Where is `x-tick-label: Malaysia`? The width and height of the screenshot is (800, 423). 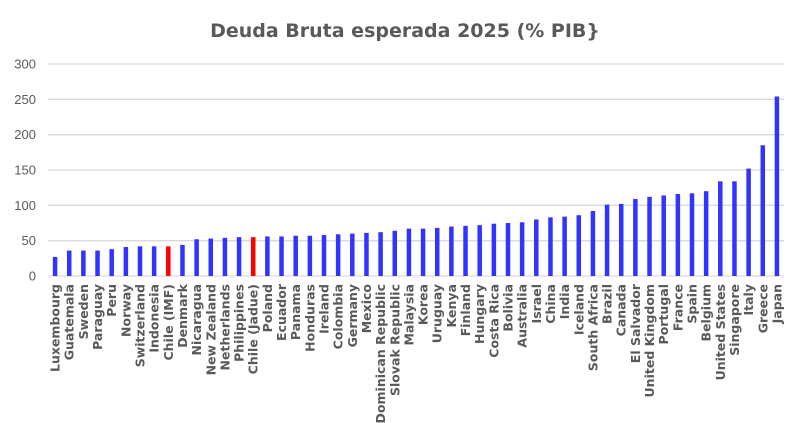
x-tick-label: Malaysia is located at coordinates (408, 315).